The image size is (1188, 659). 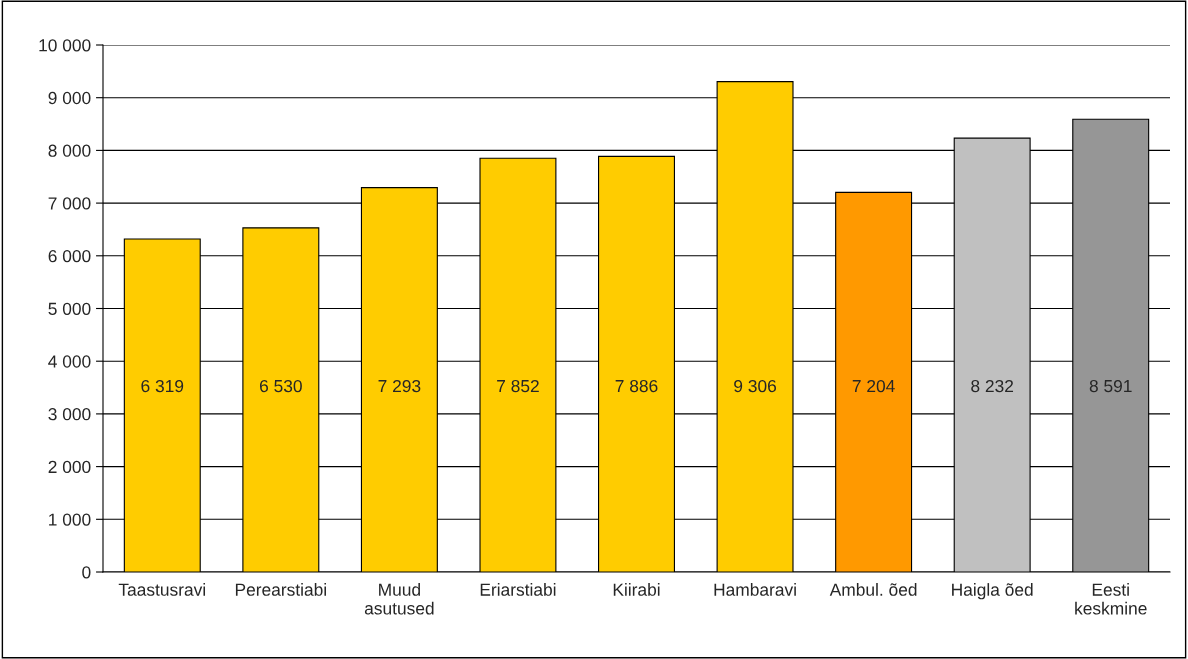 I want to click on y-tick-label: 2 000, so click(x=69, y=467).